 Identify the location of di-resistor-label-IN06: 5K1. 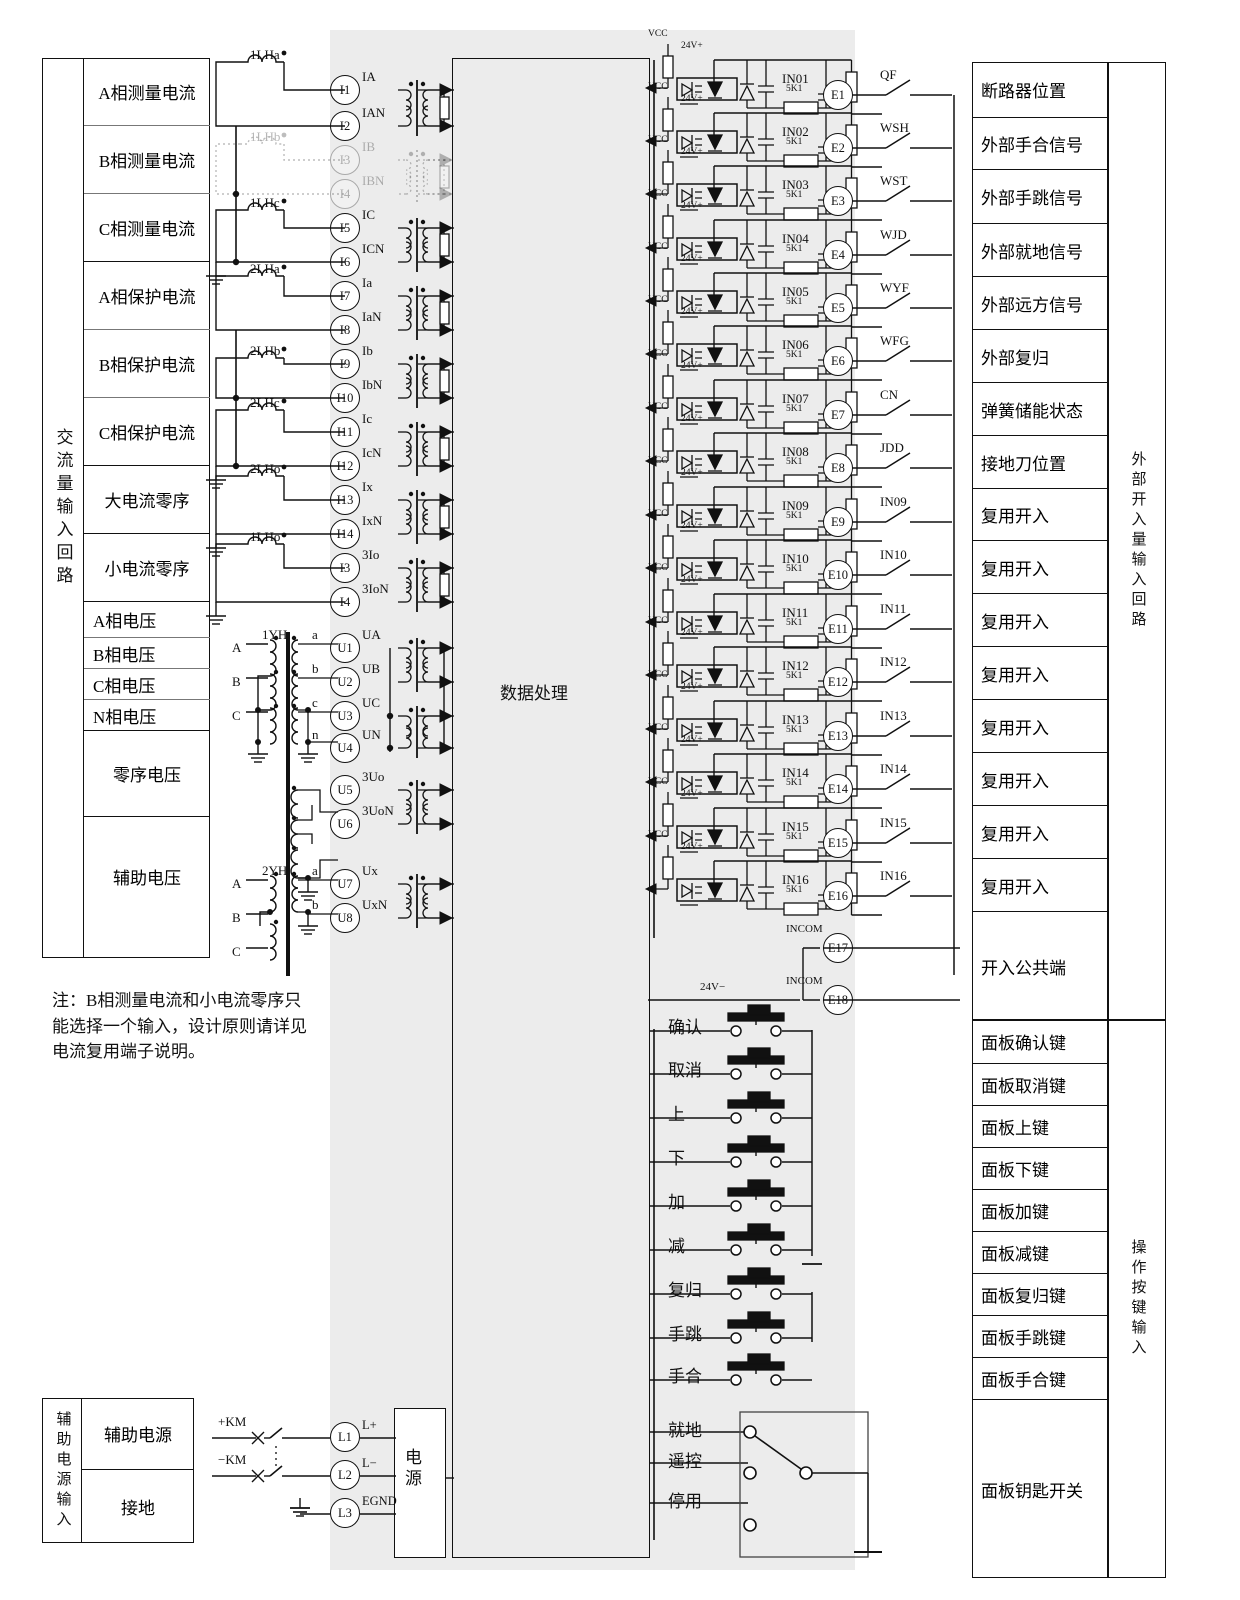
(794, 355).